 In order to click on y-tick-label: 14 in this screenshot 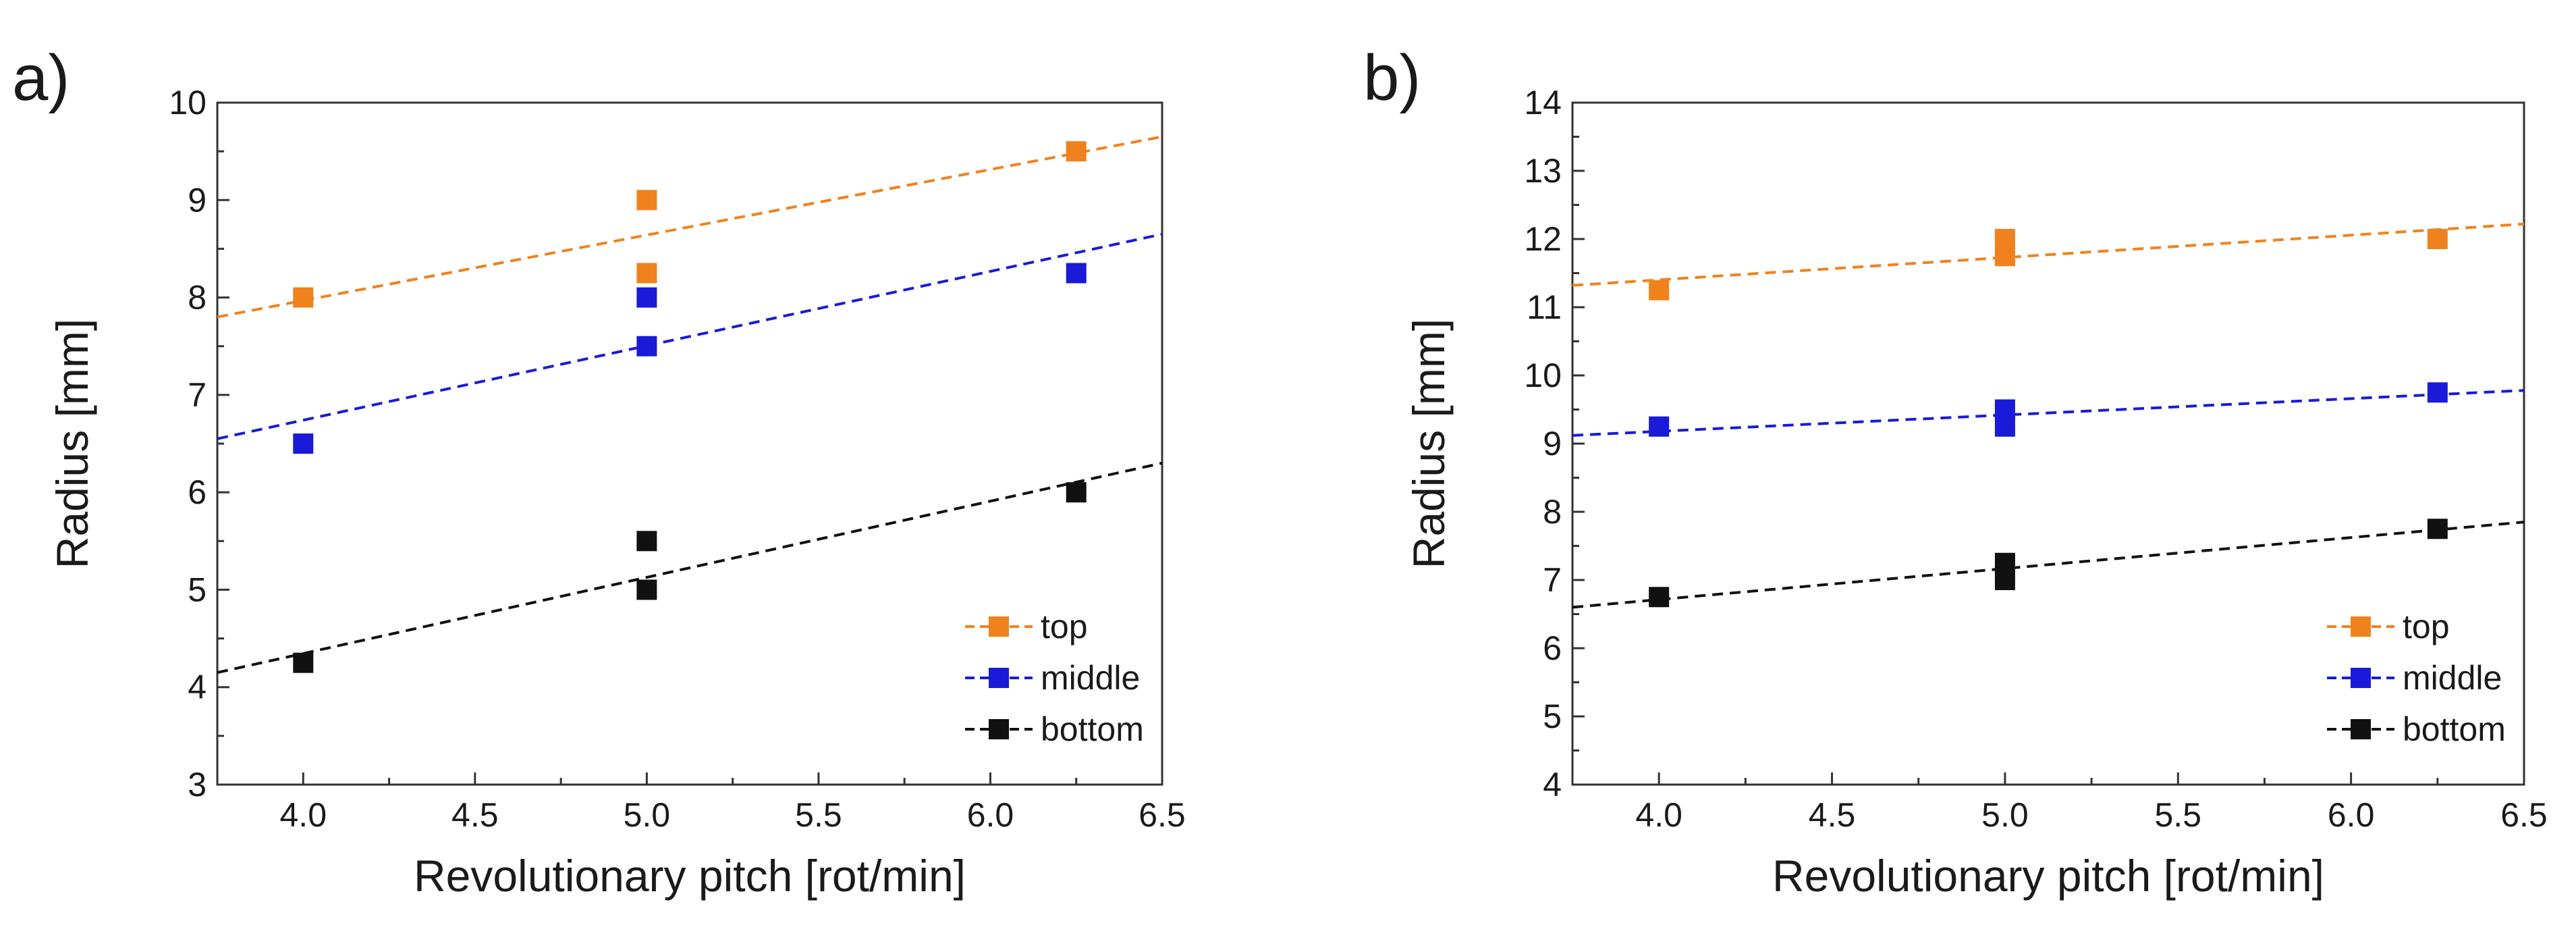, I will do `click(1543, 103)`.